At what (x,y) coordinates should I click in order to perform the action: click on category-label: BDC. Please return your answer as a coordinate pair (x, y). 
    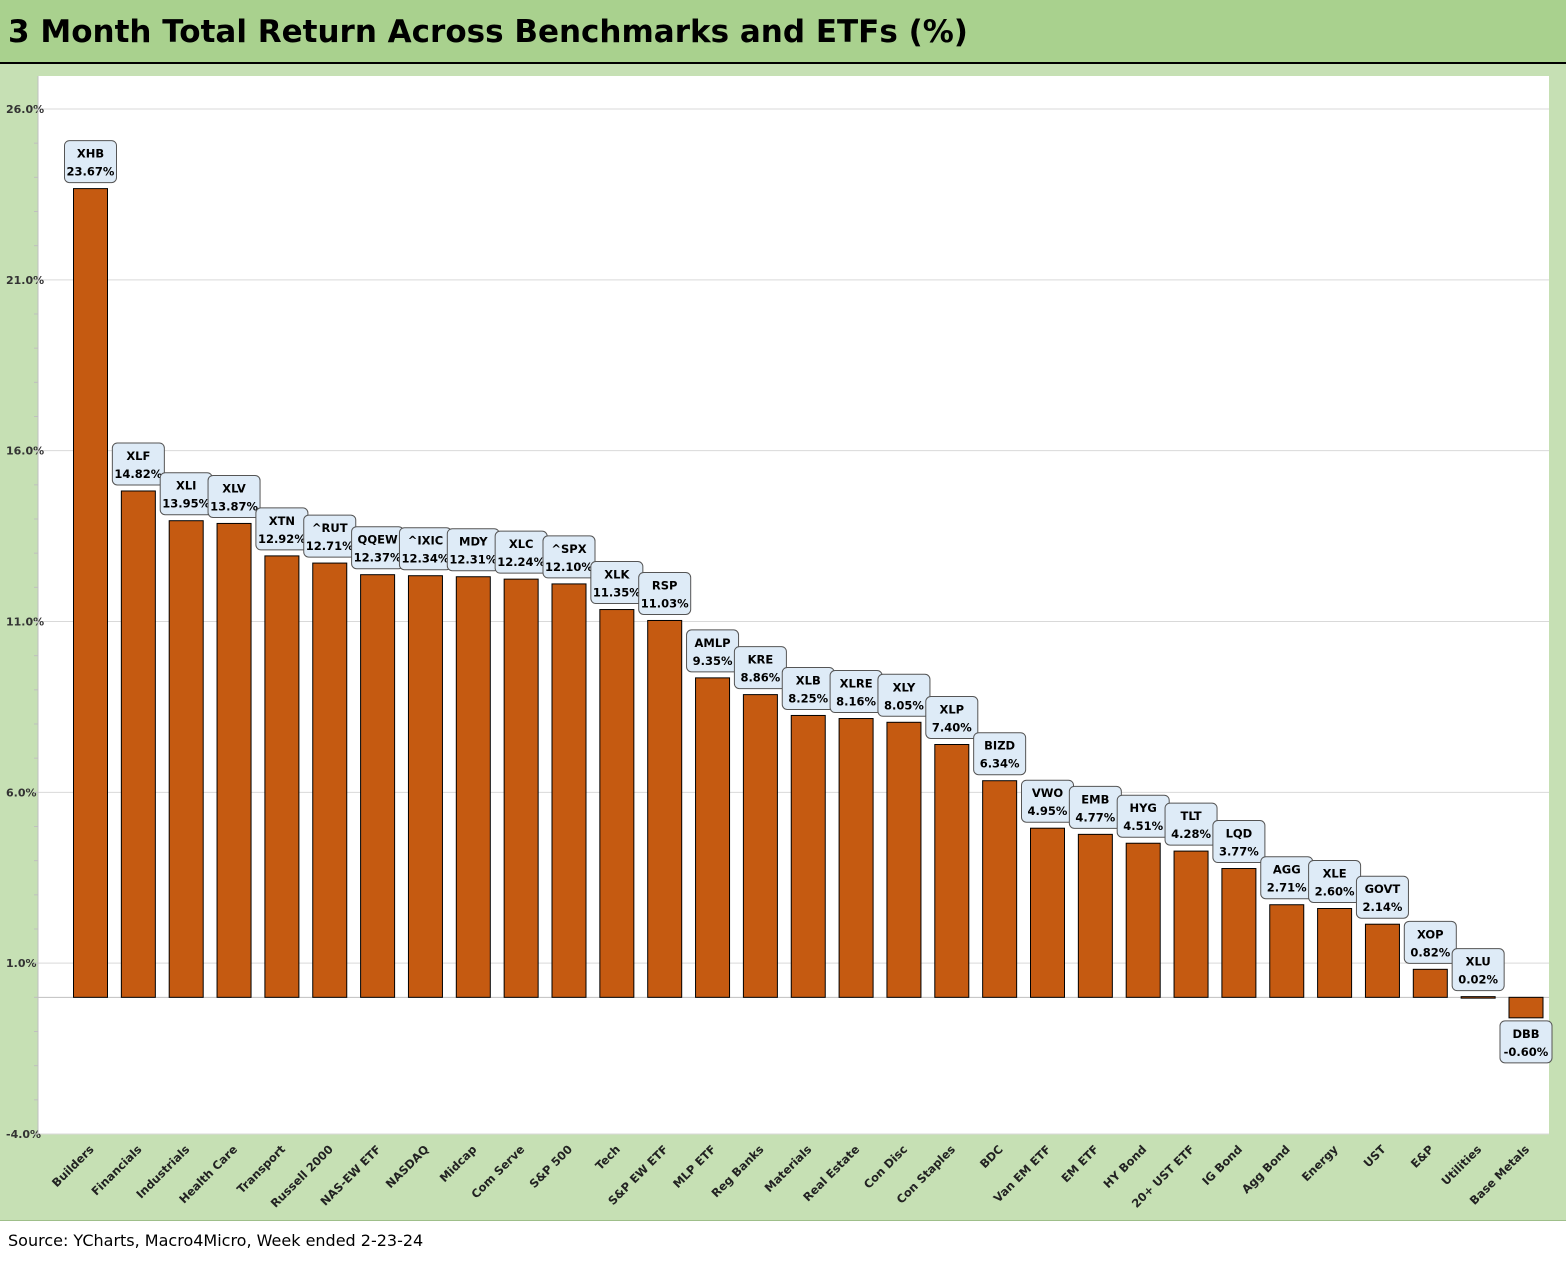
    Looking at the image, I should click on (991, 1156).